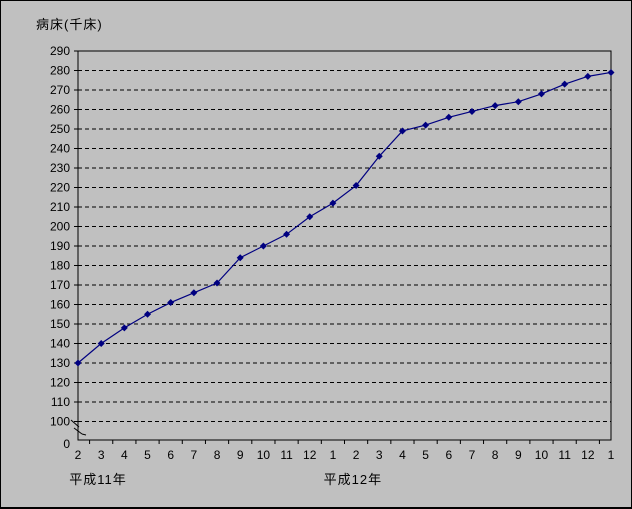 The width and height of the screenshot is (632, 509). What do you see at coordinates (60, 110) in the screenshot?
I see `y-tick-label: 260` at bounding box center [60, 110].